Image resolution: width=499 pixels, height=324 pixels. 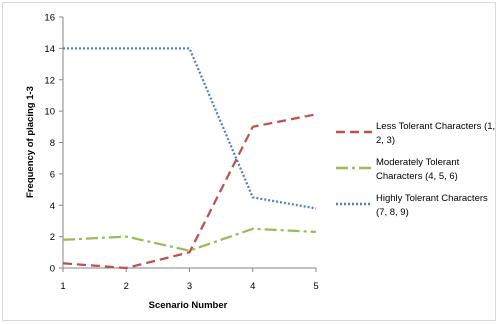 I want to click on y-tick-label: 8, so click(x=52, y=143).